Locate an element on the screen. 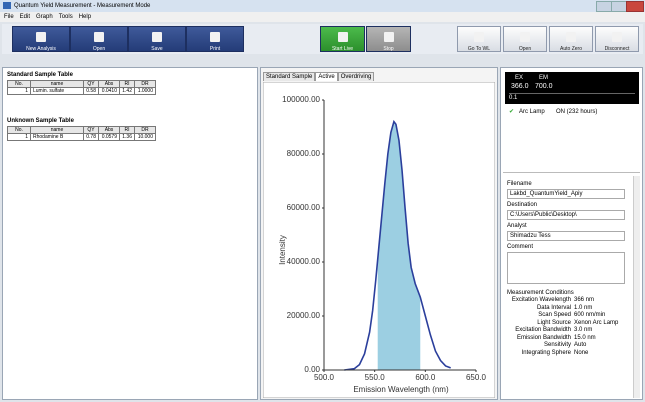 The width and height of the screenshot is (645, 402). table-row: 1 Rhodamine B 0.78 0.0579 1.36 10.000 is located at coordinates (81, 137).